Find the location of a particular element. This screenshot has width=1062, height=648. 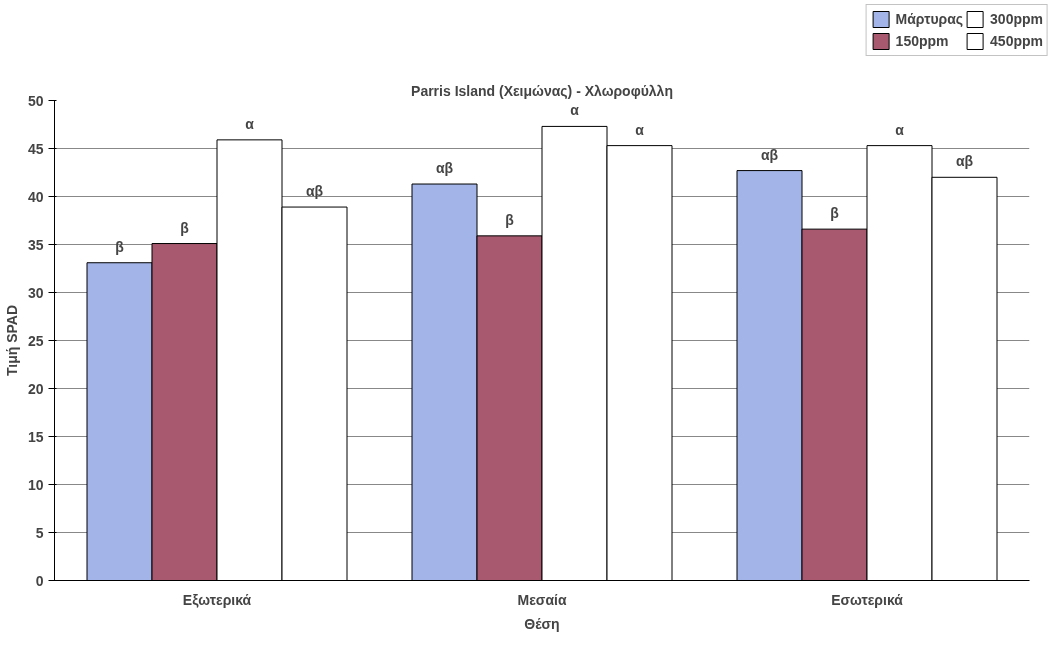

y-tick-label: 5 is located at coordinates (39, 532).